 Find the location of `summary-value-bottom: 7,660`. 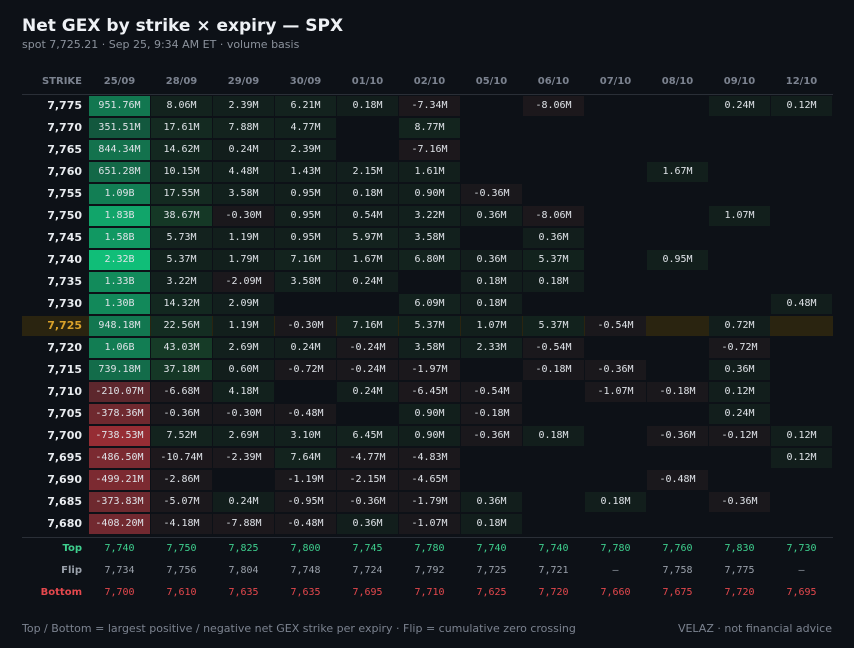

summary-value-bottom: 7,660 is located at coordinates (615, 592).